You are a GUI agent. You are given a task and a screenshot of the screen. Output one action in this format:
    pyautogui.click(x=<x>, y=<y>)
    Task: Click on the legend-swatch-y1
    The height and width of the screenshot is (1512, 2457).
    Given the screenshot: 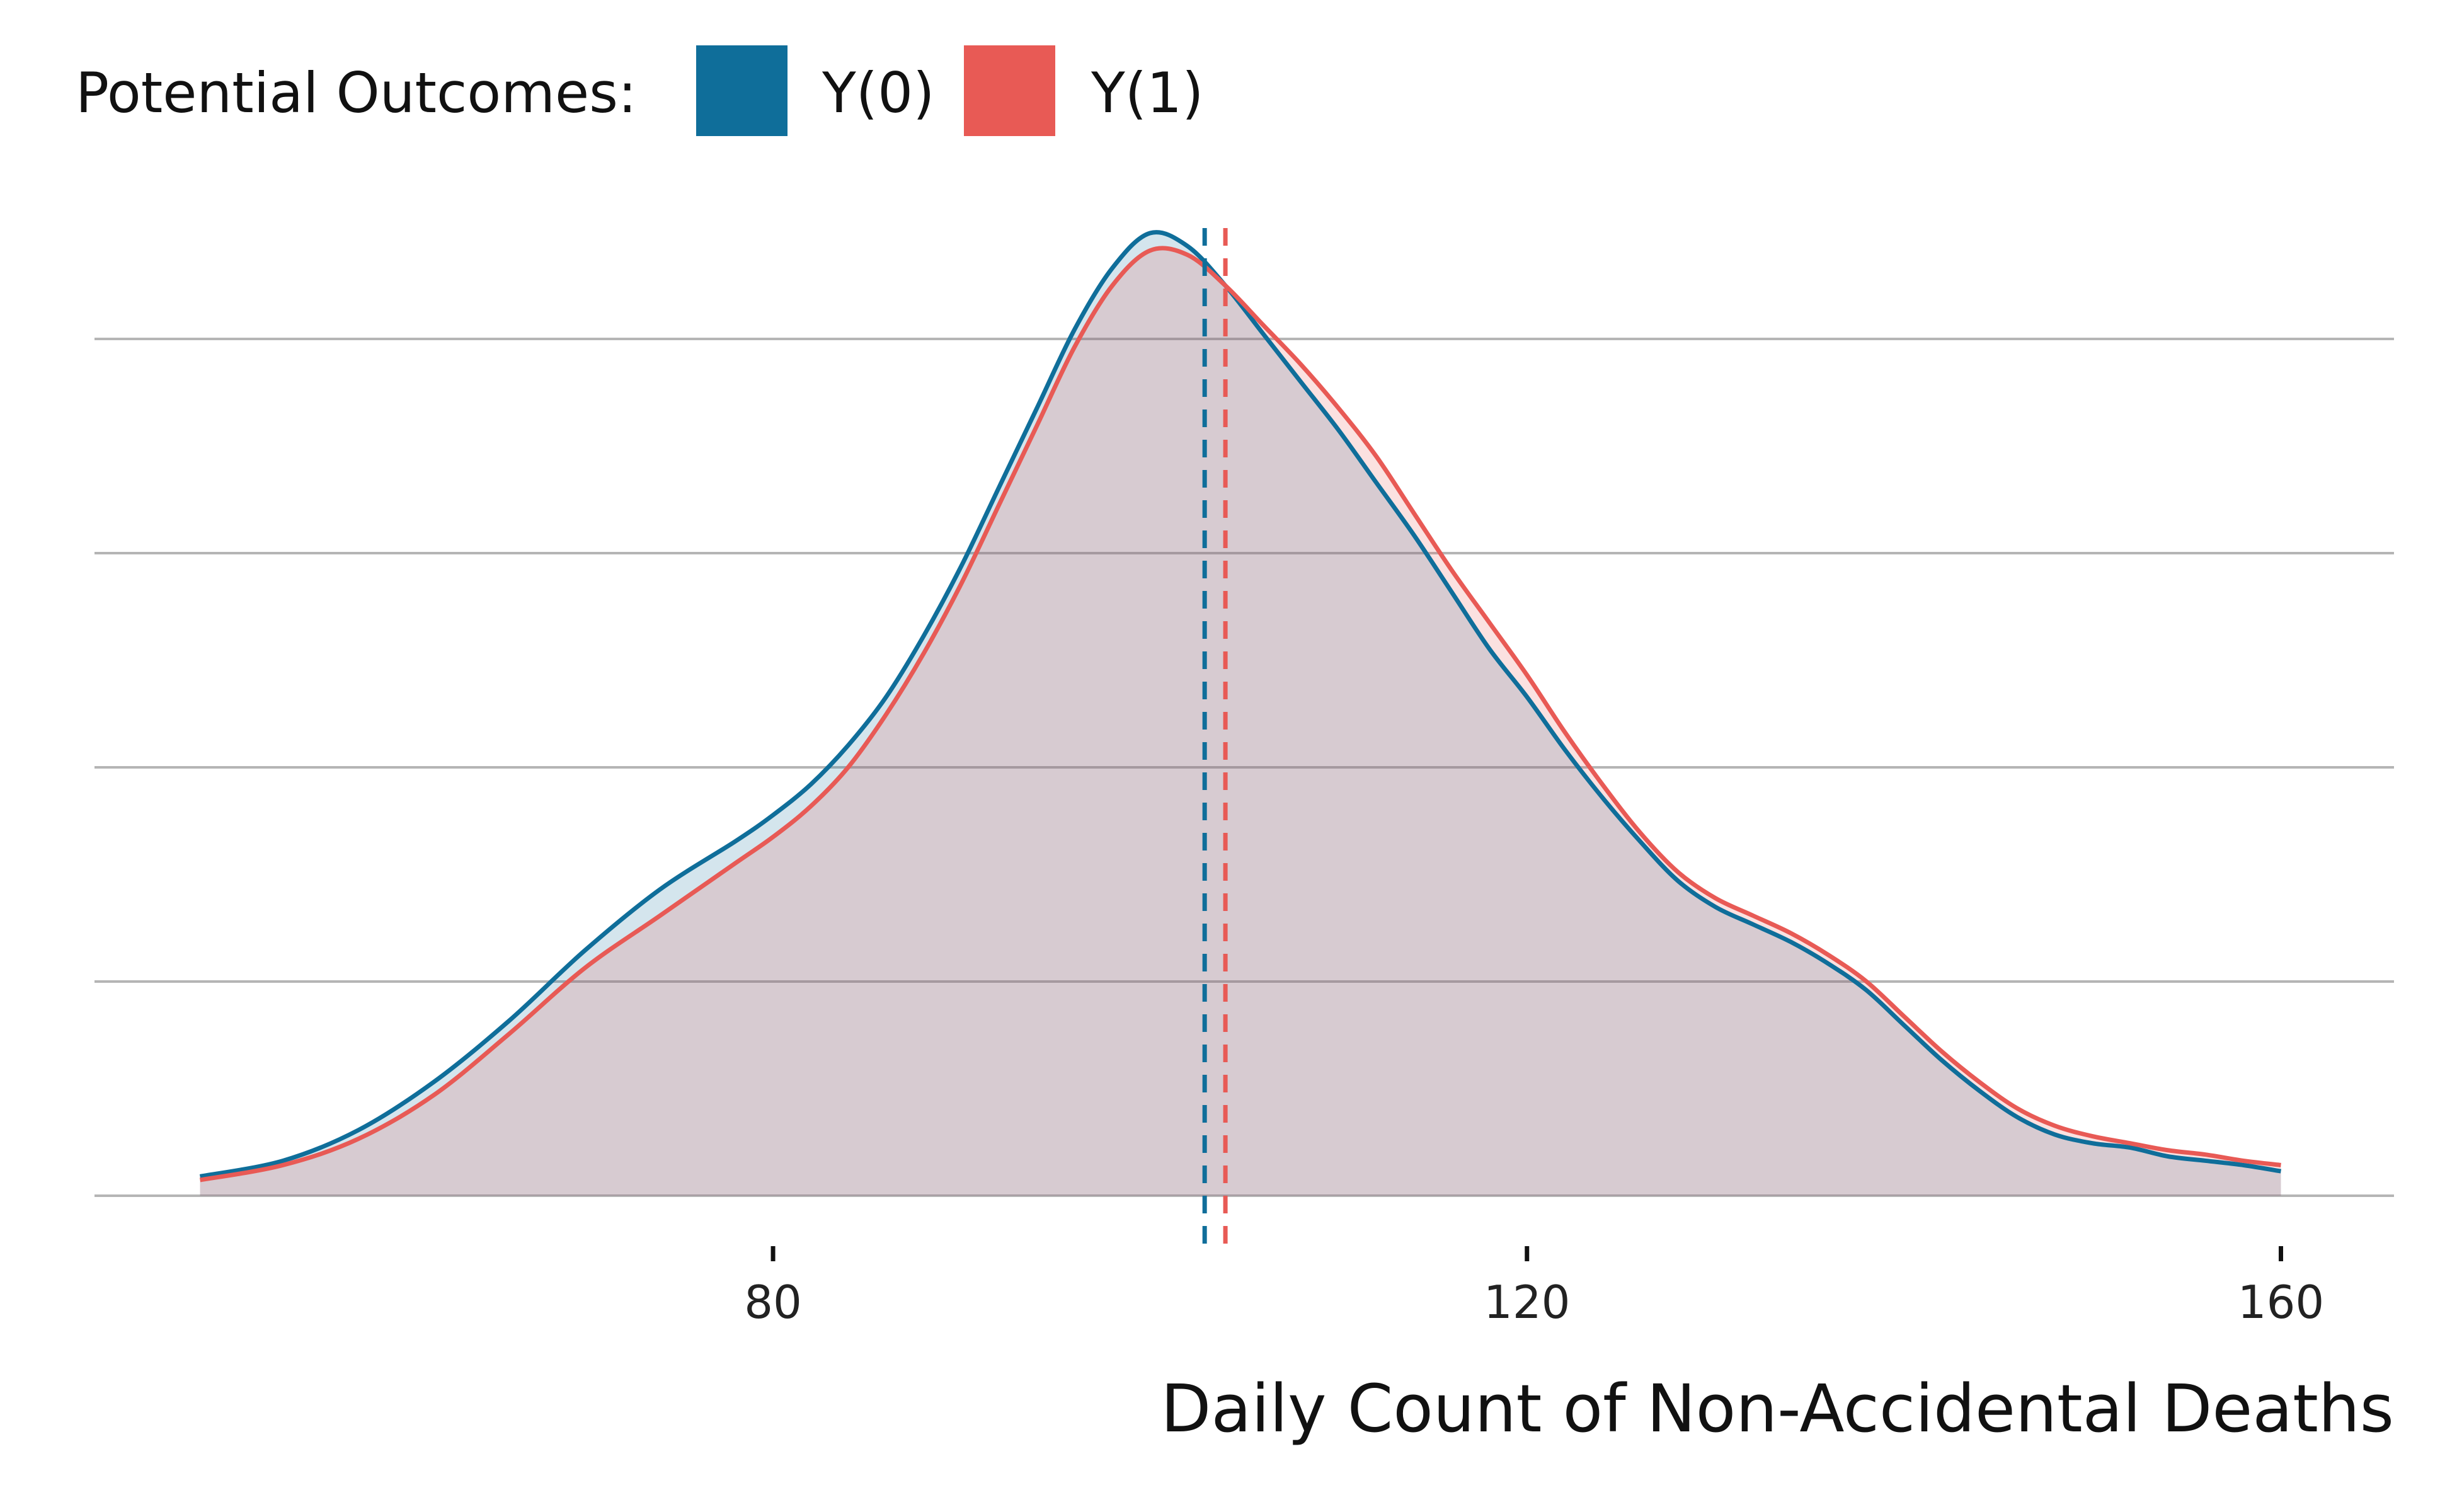 What is the action you would take?
    pyautogui.click(x=1009, y=90)
    